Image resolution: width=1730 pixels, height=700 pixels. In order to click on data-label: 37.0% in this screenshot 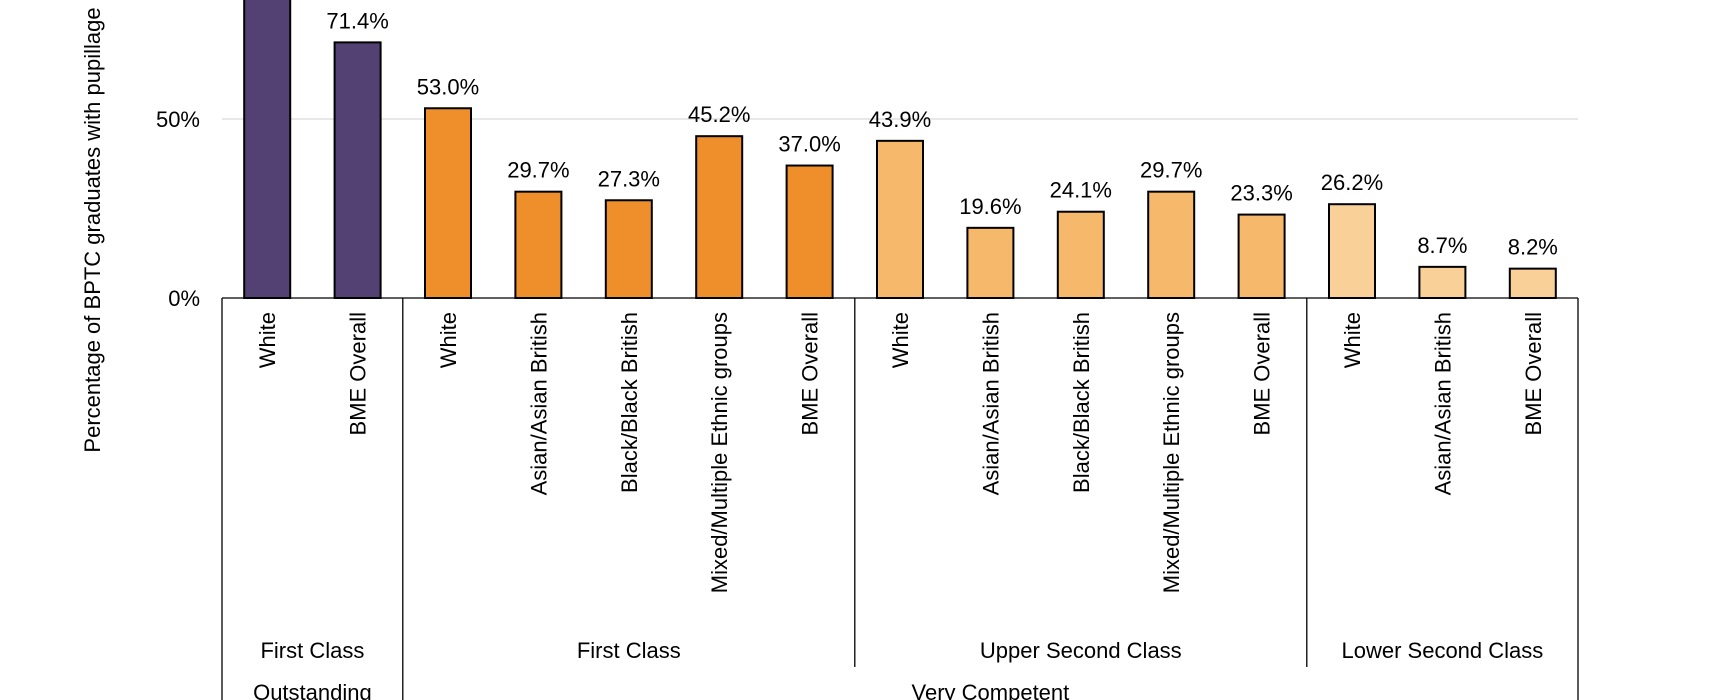, I will do `click(809, 144)`.